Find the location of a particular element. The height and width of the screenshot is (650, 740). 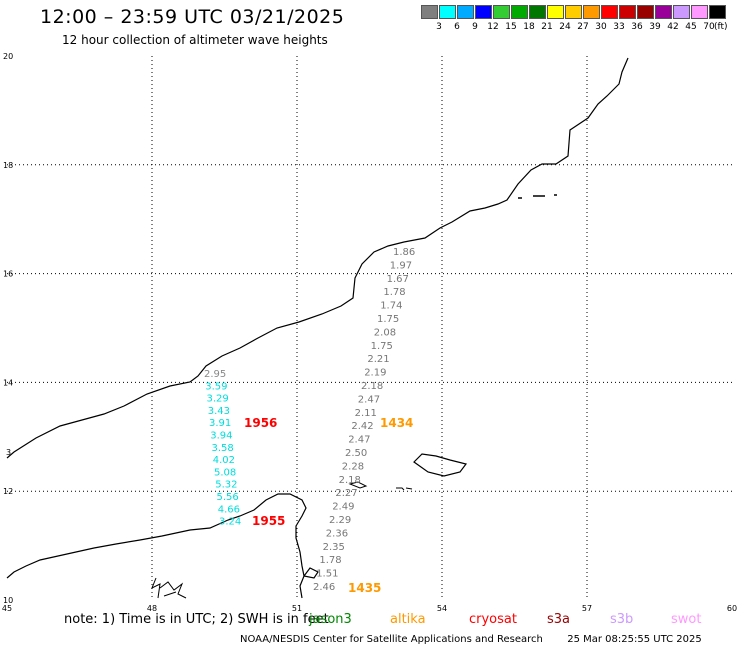

legend-tick: 3 is located at coordinates (439, 27).